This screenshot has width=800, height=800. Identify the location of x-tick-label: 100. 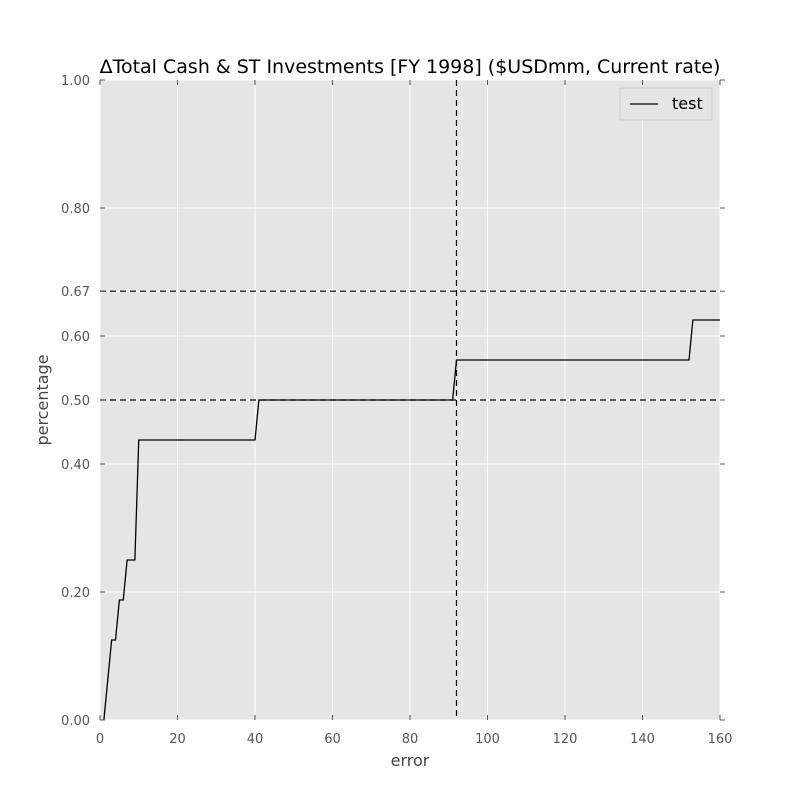
(487, 739).